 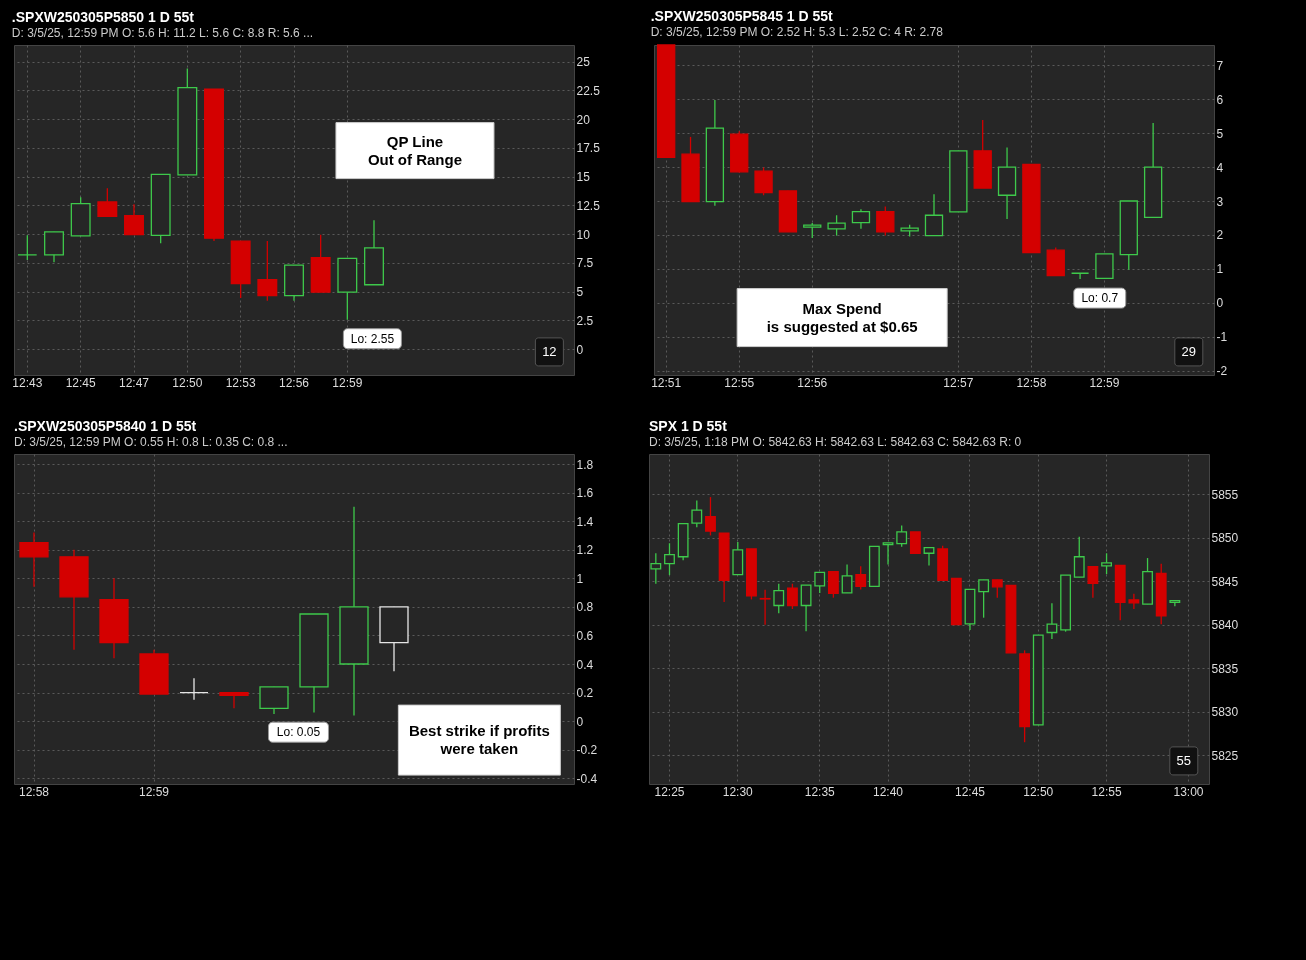 I want to click on x-tick-label: 12:30, so click(x=738, y=791).